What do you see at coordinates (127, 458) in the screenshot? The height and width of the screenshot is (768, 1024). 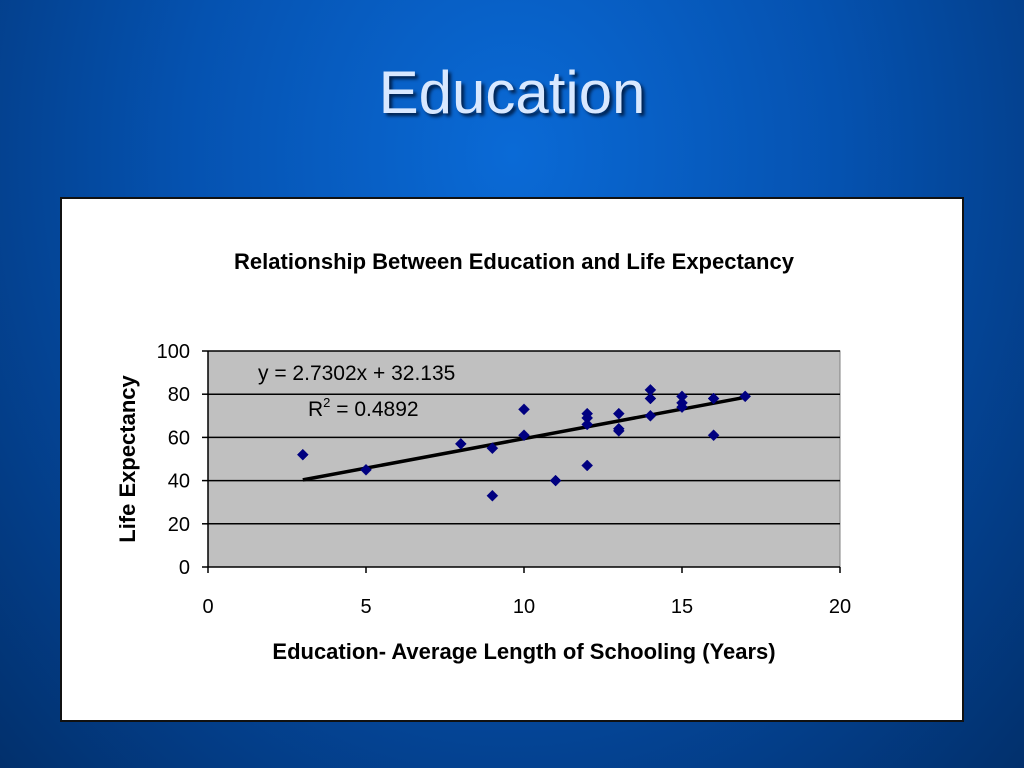 I see `y-axis-label: Life Expectancy` at bounding box center [127, 458].